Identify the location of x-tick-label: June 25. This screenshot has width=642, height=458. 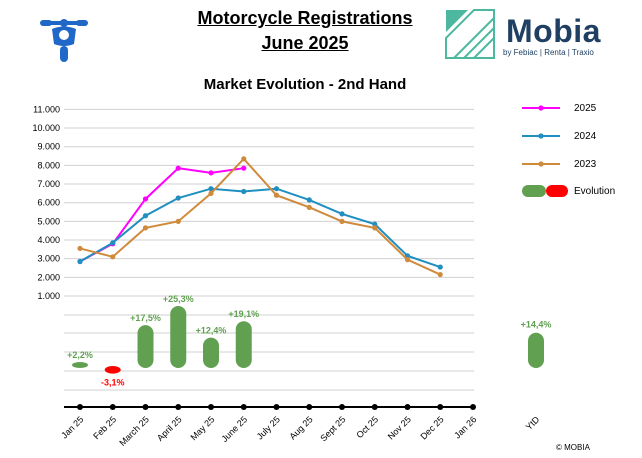
(234, 429).